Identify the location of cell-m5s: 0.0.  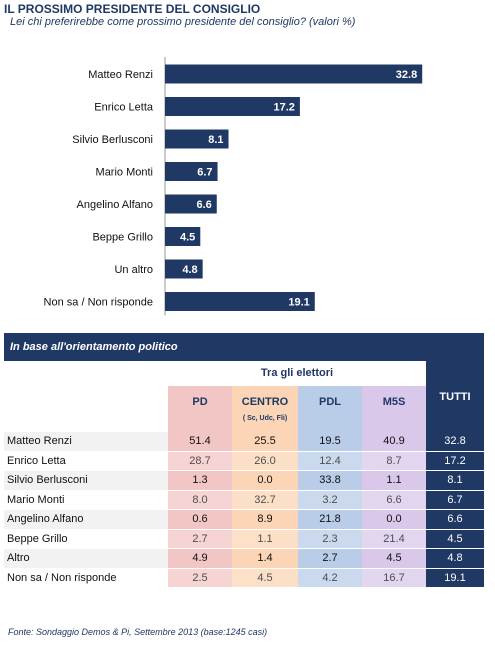
(394, 519).